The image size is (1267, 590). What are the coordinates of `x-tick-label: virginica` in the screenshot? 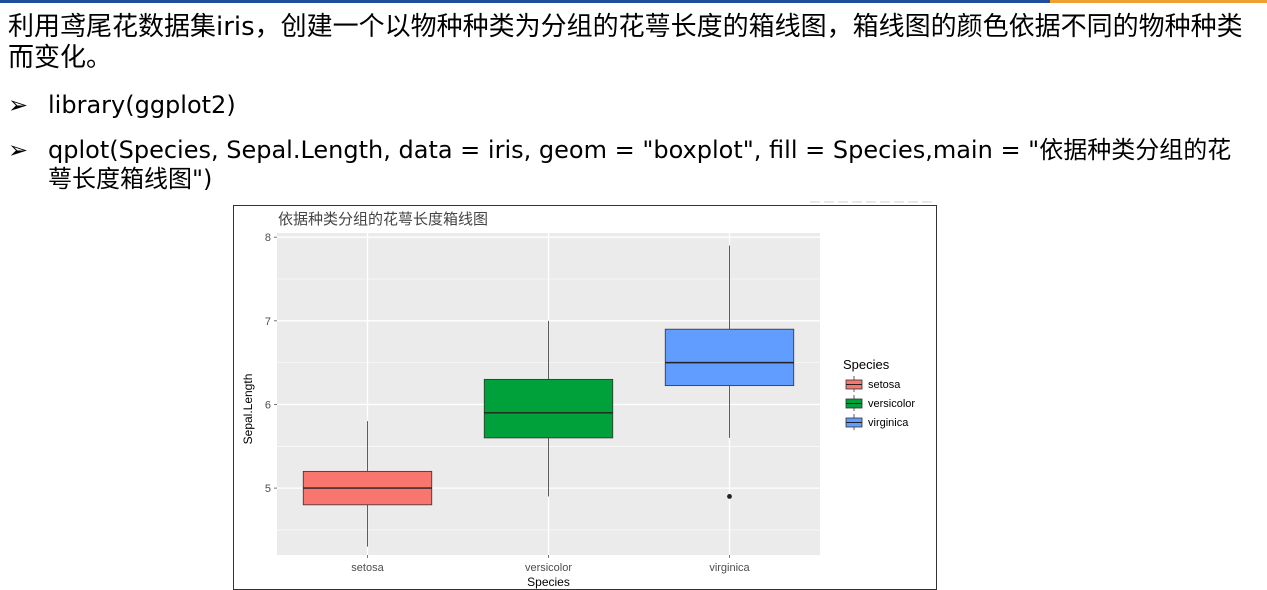 It's located at (729, 568).